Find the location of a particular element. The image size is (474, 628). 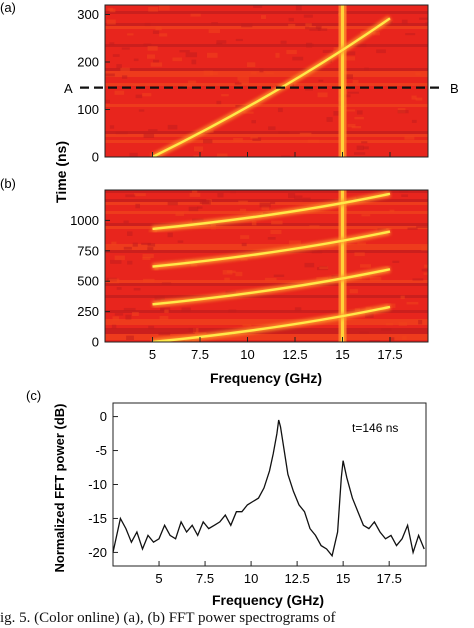

panel-a-yticks: 0 100 200 300 is located at coordinates (93, 86).